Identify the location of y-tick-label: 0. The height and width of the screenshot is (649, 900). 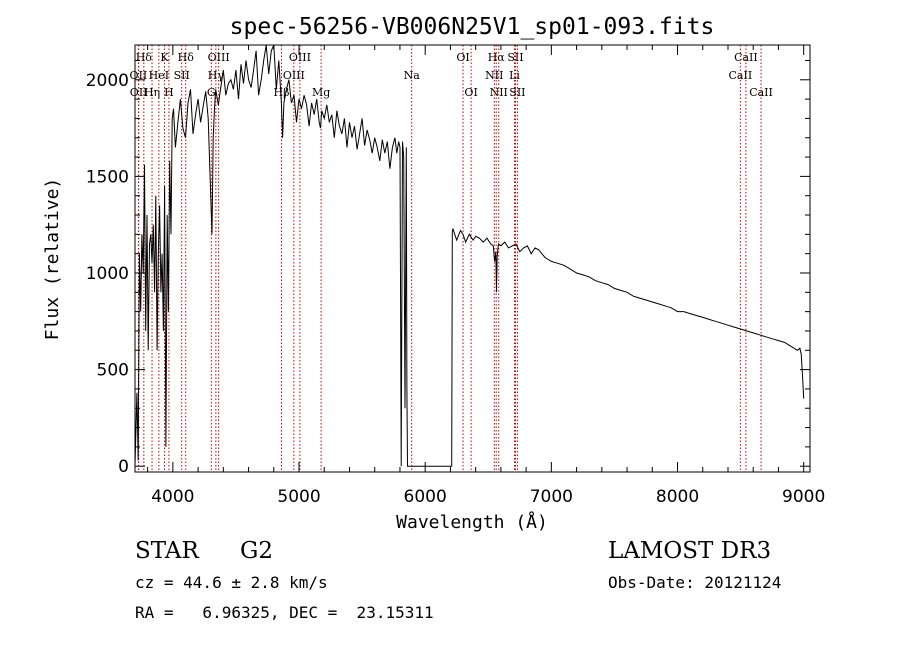
(123, 467).